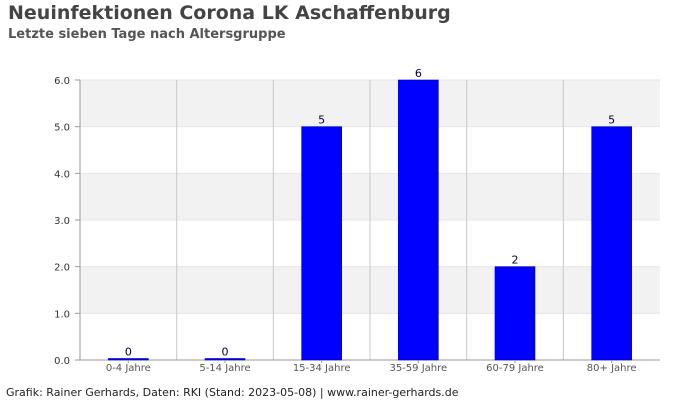 This screenshot has height=400, width=700. Describe the element at coordinates (322, 368) in the screenshot. I see `x-tick-label: 15-34 Jahre` at that location.